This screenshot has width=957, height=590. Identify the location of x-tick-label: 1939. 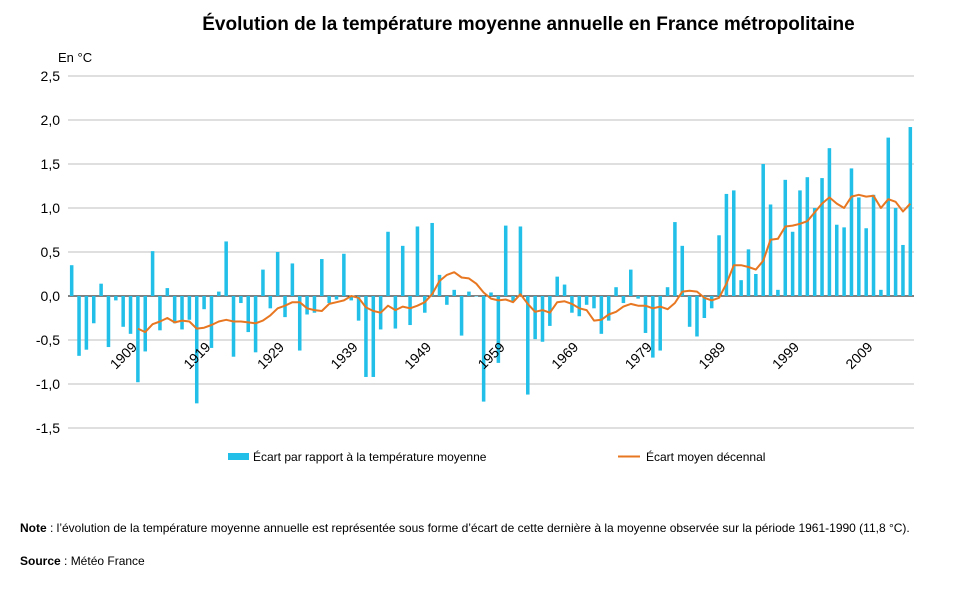
(343, 355).